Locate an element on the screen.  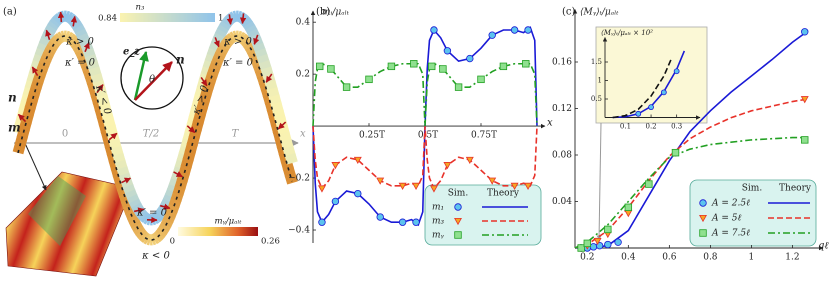
colorbar-title: n₃ is located at coordinates (140, 8).